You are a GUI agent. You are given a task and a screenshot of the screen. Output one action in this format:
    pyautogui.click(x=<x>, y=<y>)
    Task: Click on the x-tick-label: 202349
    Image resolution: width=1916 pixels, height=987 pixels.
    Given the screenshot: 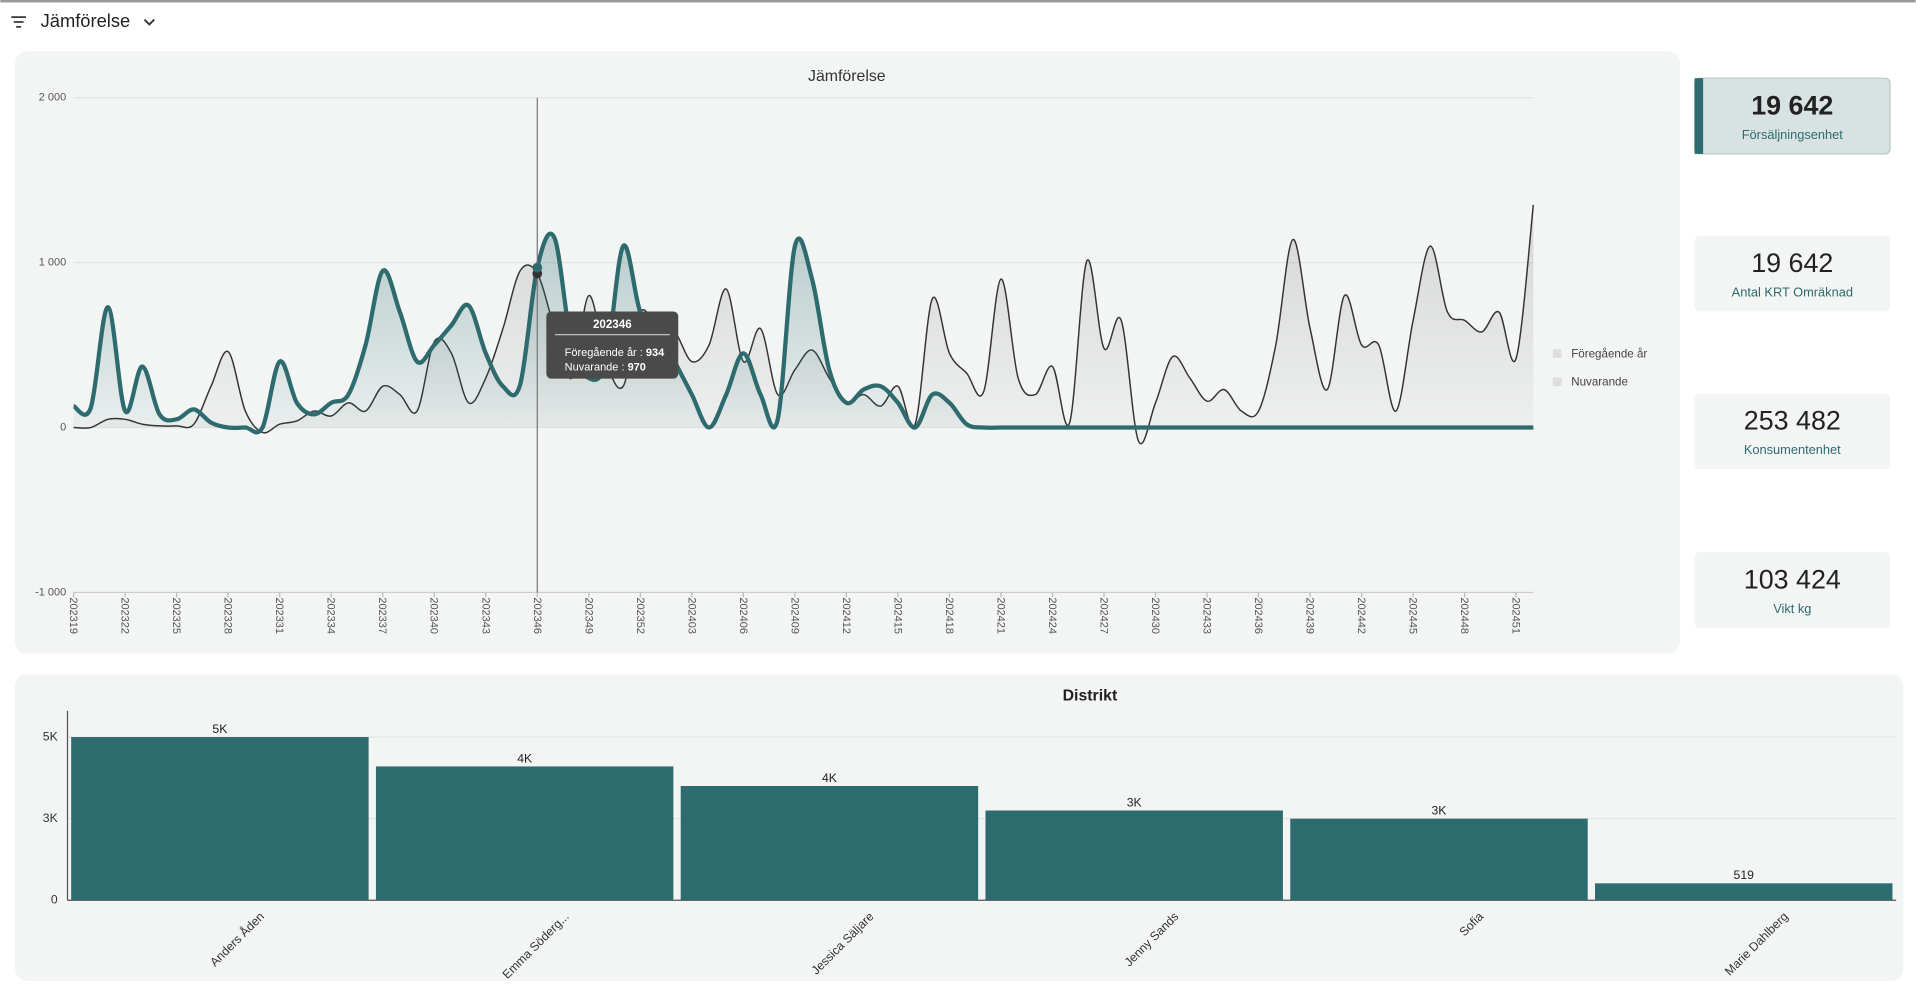 What is the action you would take?
    pyautogui.click(x=588, y=615)
    